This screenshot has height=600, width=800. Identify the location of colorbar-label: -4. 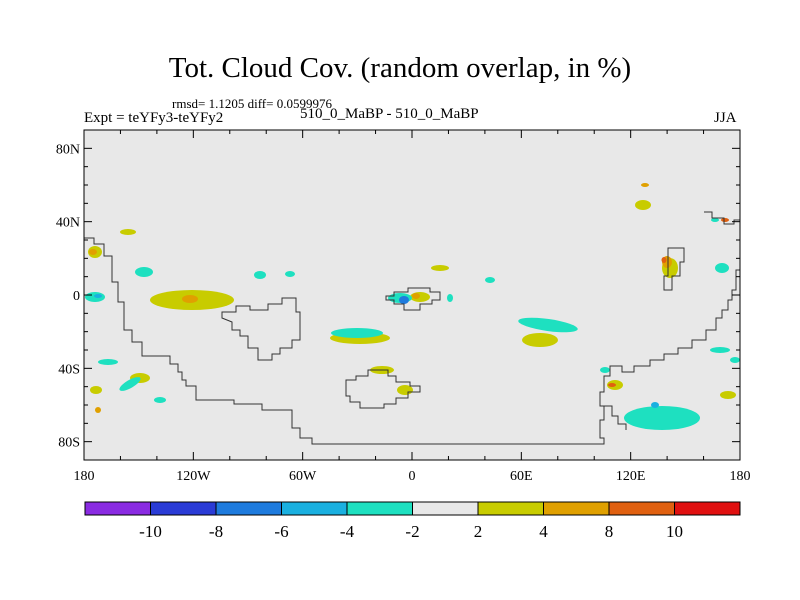
(347, 531).